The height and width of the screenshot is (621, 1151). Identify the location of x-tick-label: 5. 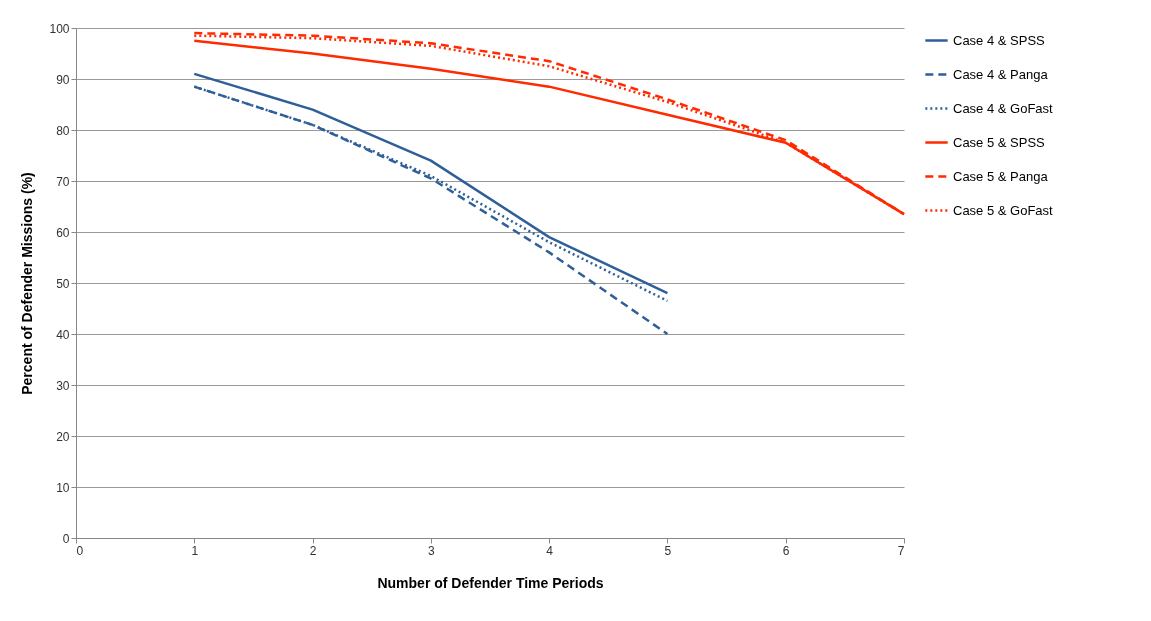
(668, 550).